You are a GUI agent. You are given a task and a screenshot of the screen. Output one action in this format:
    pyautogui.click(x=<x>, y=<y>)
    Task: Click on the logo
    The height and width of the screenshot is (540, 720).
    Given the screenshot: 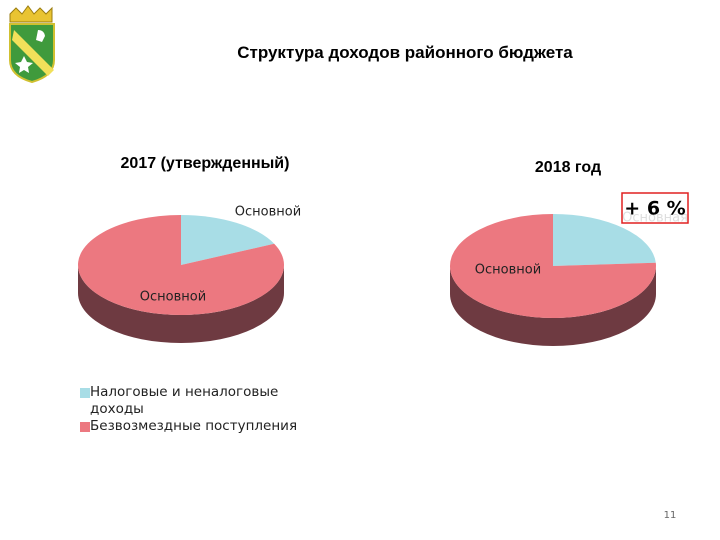 What is the action you would take?
    pyautogui.click(x=32, y=44)
    